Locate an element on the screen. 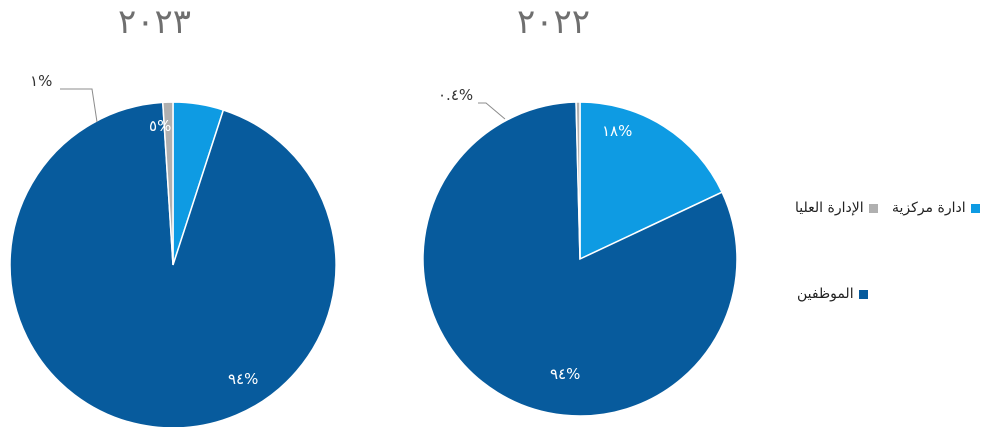  legend-item-central-admin: ادارة مركزية is located at coordinates (936, 208).